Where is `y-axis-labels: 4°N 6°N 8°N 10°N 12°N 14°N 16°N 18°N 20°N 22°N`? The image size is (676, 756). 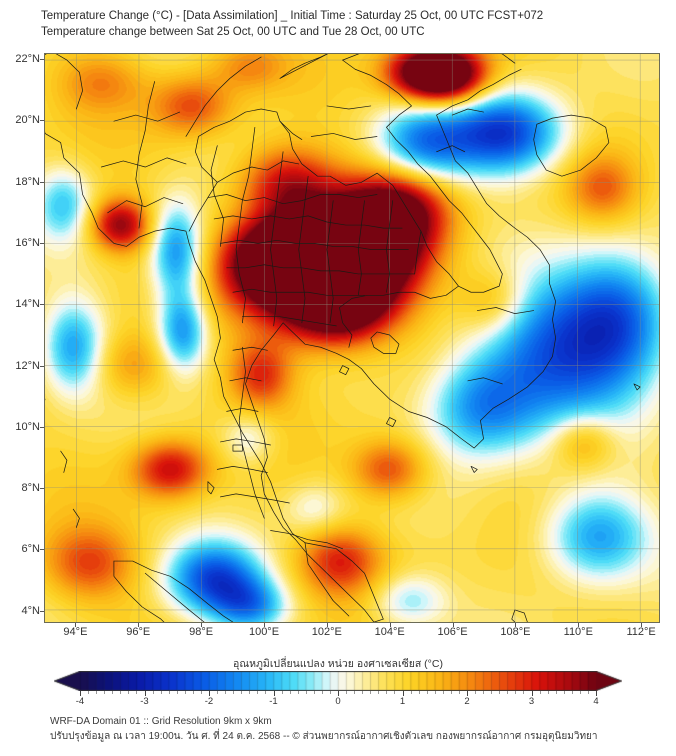 y-axis-labels: 4°N 6°N 8°N 10°N 12°N 14°N 16°N 18°N 20°N 22°N is located at coordinates (20, 338).